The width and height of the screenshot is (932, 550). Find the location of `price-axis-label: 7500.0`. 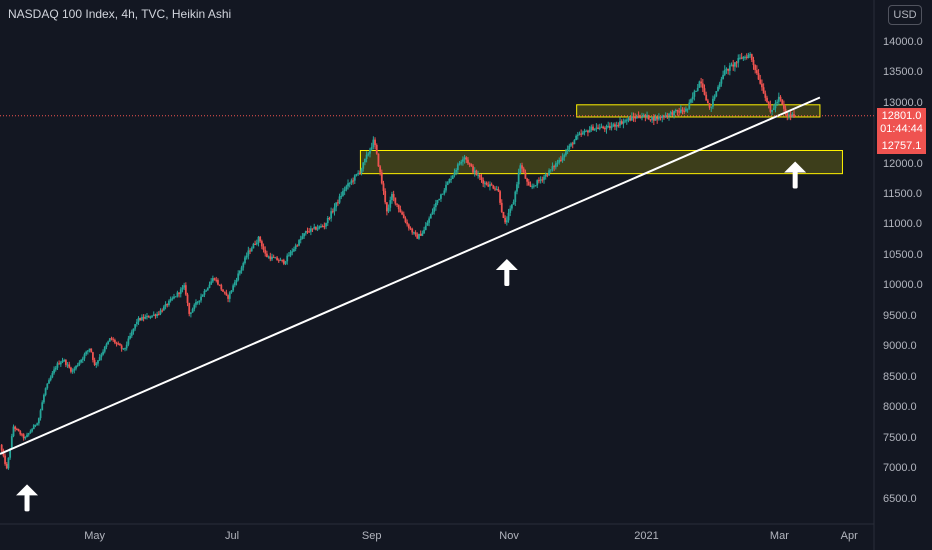

price-axis-label: 7500.0 is located at coordinates (900, 437).